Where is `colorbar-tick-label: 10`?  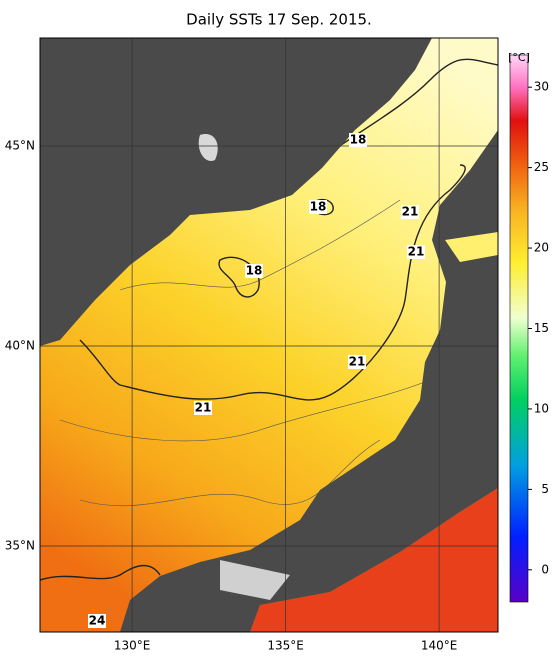
colorbar-tick-label: 10 is located at coordinates (541, 408).